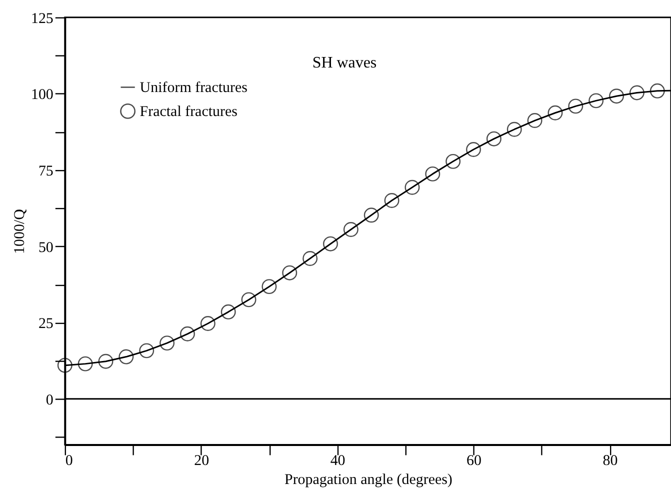 This screenshot has width=671, height=492. I want to click on x-tick-label: 60, so click(474, 461).